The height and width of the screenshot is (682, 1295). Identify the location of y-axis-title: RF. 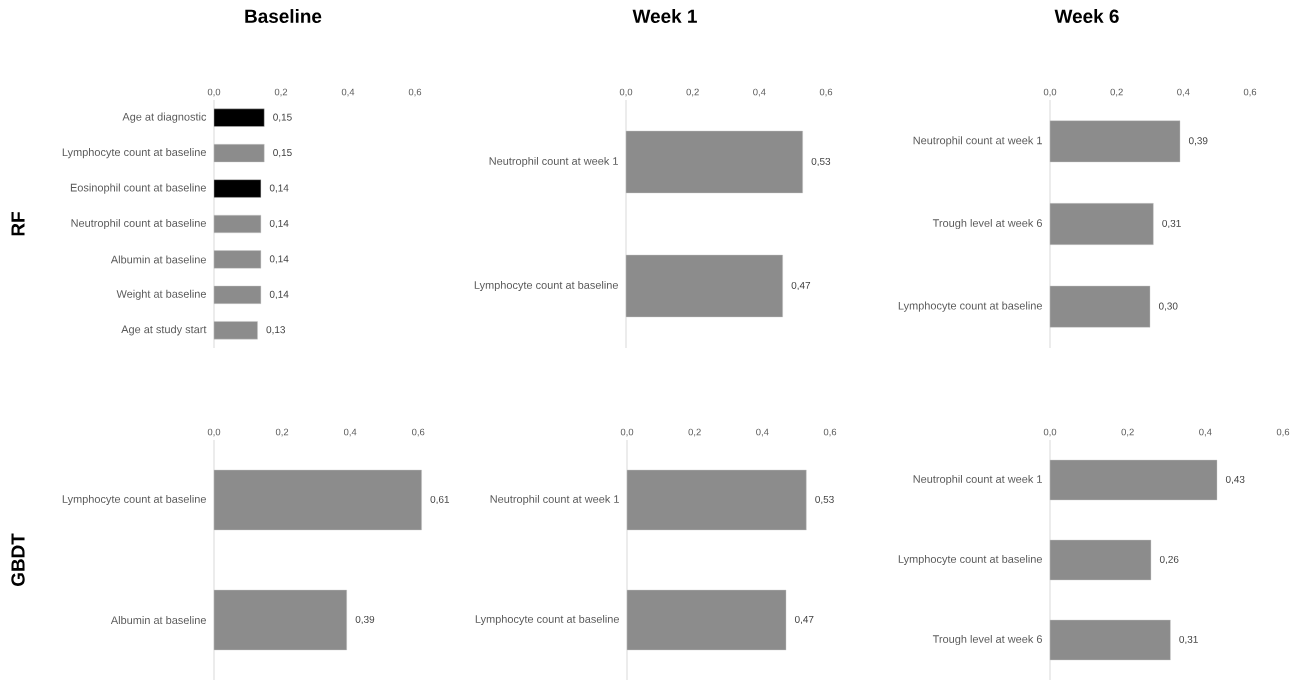
(18, 224).